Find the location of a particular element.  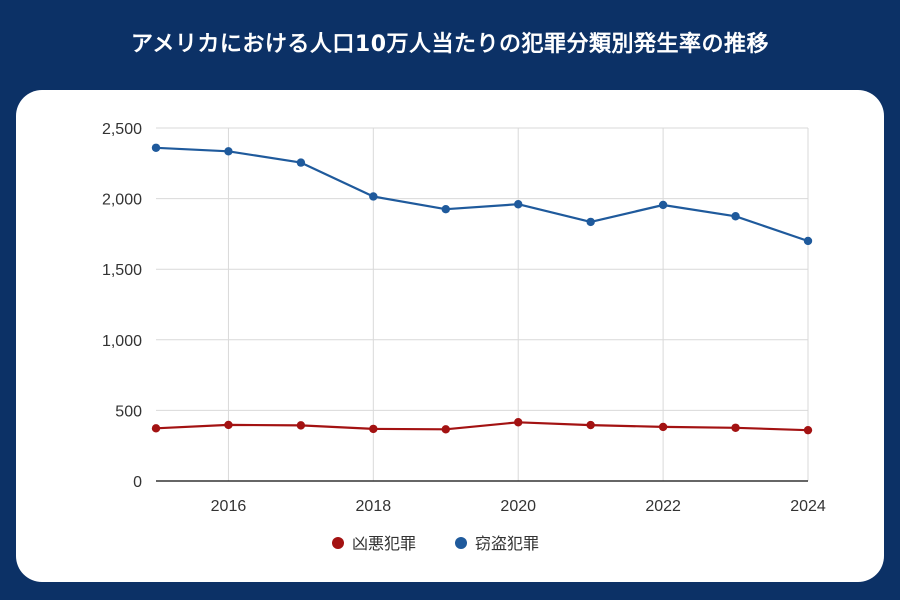

y-tick-label: 0 is located at coordinates (137, 482).